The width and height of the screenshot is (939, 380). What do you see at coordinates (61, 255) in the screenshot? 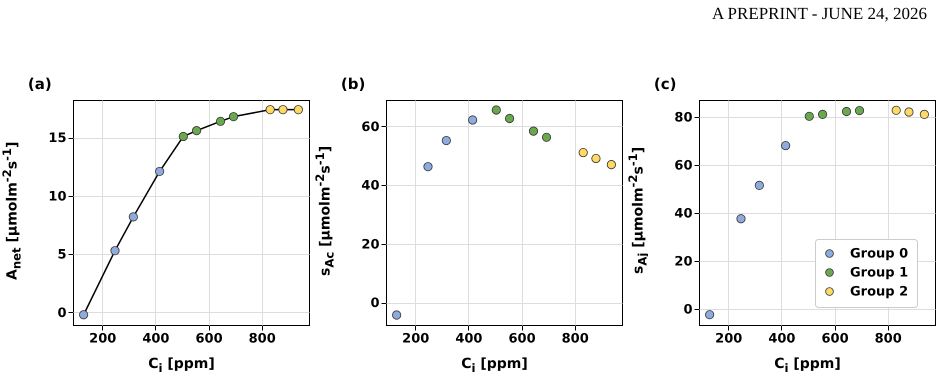
I see `y-tick-label: 5` at bounding box center [61, 255].